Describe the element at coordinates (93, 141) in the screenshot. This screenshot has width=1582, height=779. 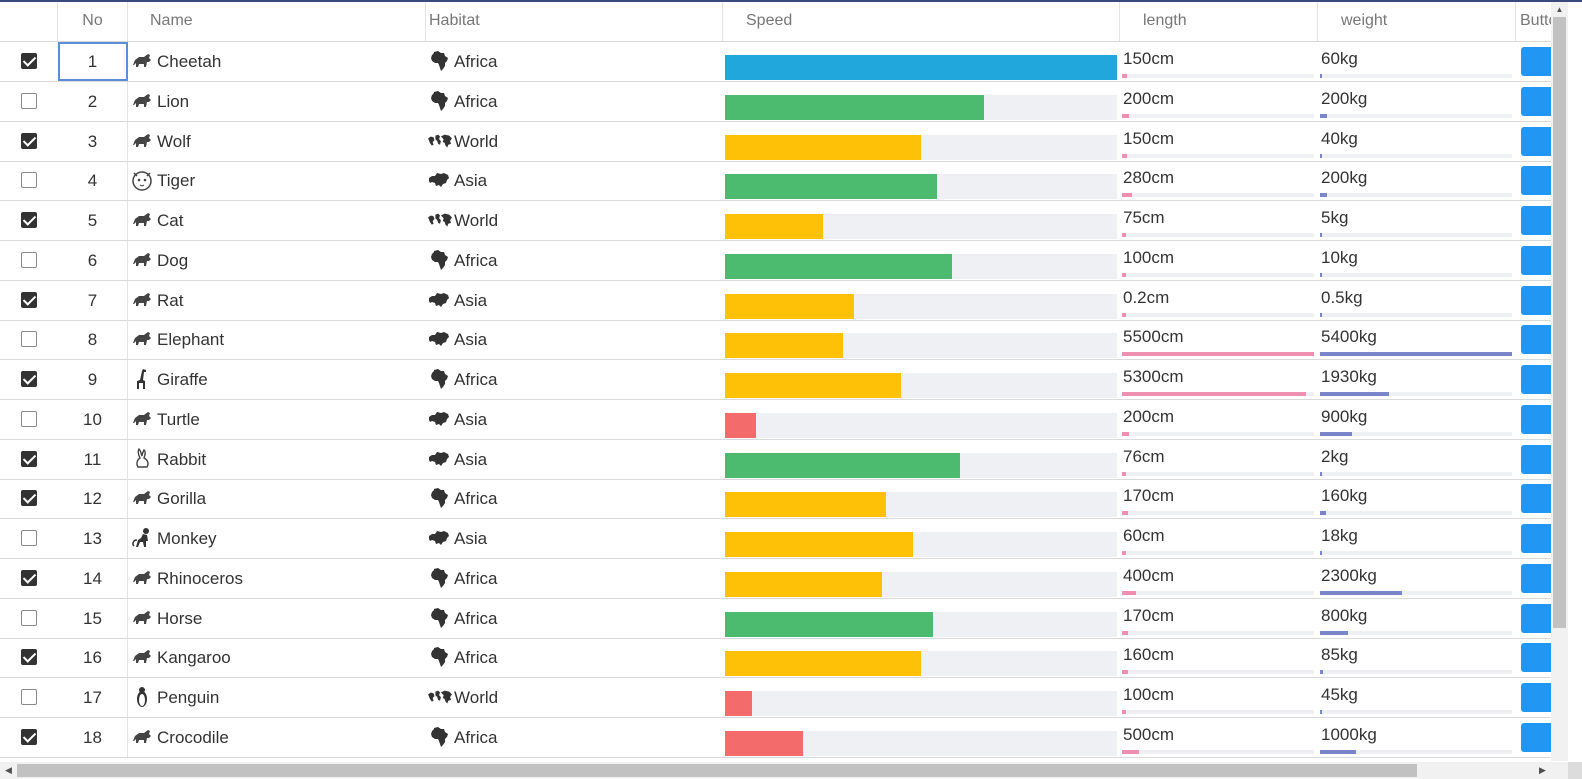
I see `row-number: 3` at that location.